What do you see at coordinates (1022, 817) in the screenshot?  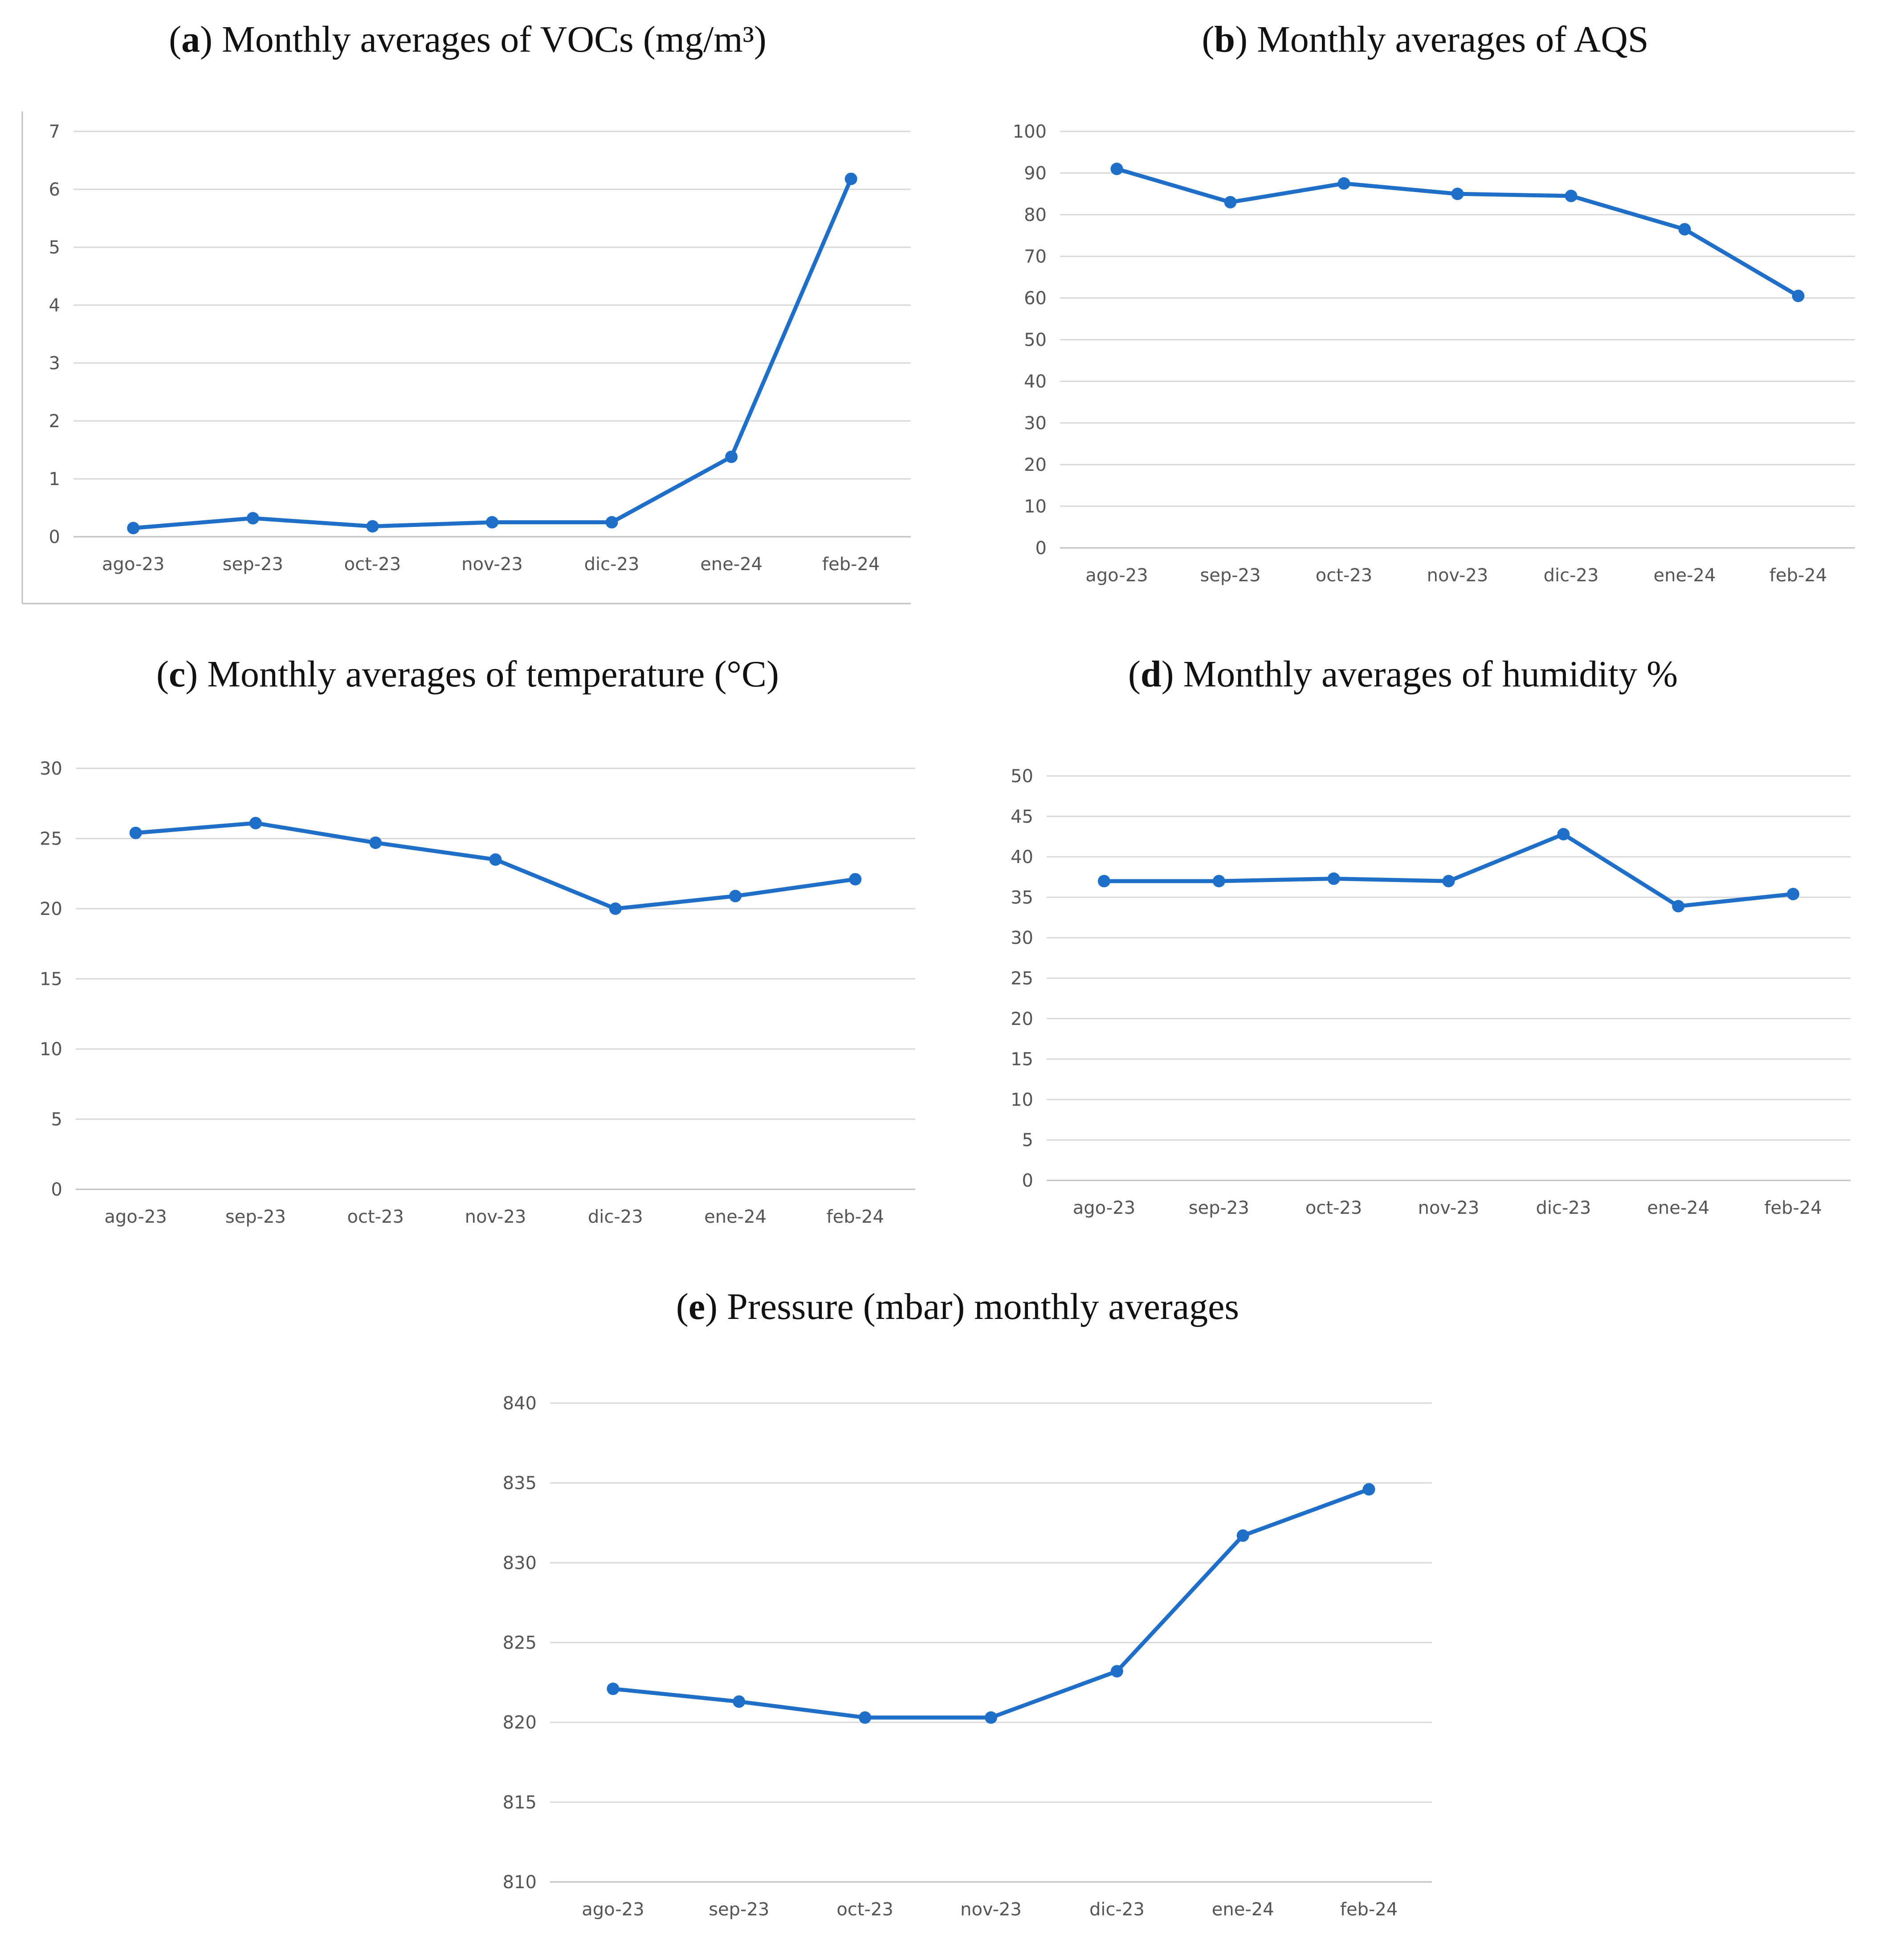 I see `y-tick-label: 45` at bounding box center [1022, 817].